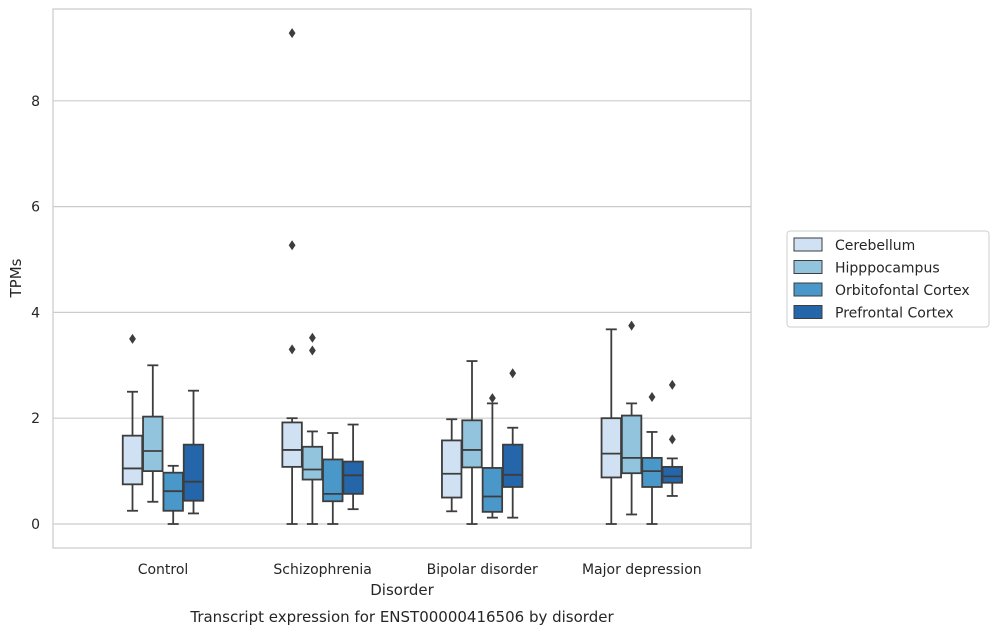 Image resolution: width=999 pixels, height=634 pixels. I want to click on y-tick-label-4: 8, so click(35, 102).